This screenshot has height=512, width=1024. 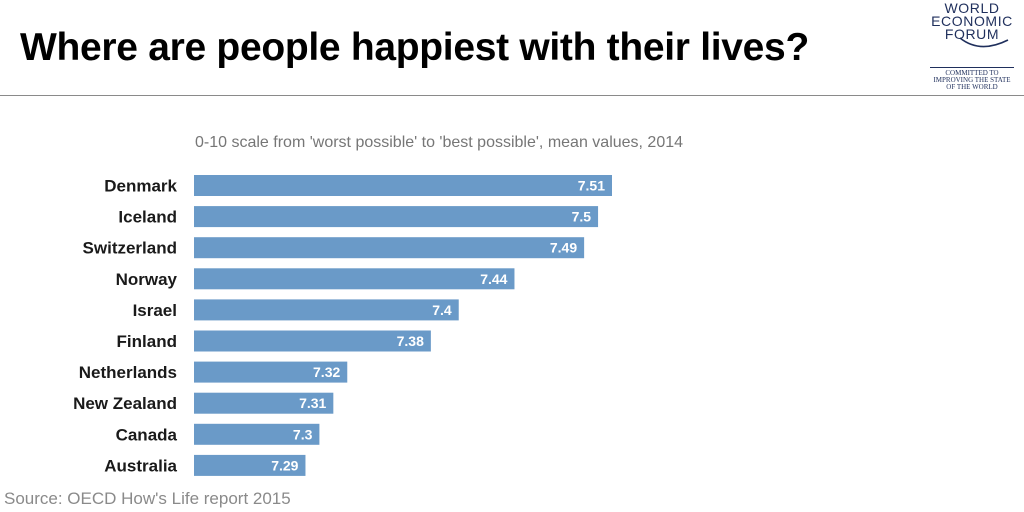 What do you see at coordinates (257, 434) in the screenshot?
I see `bar-canada` at bounding box center [257, 434].